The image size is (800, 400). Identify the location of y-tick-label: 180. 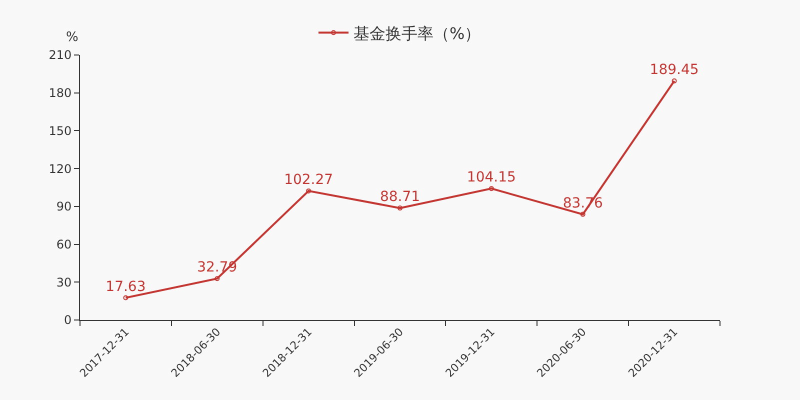
(60, 93).